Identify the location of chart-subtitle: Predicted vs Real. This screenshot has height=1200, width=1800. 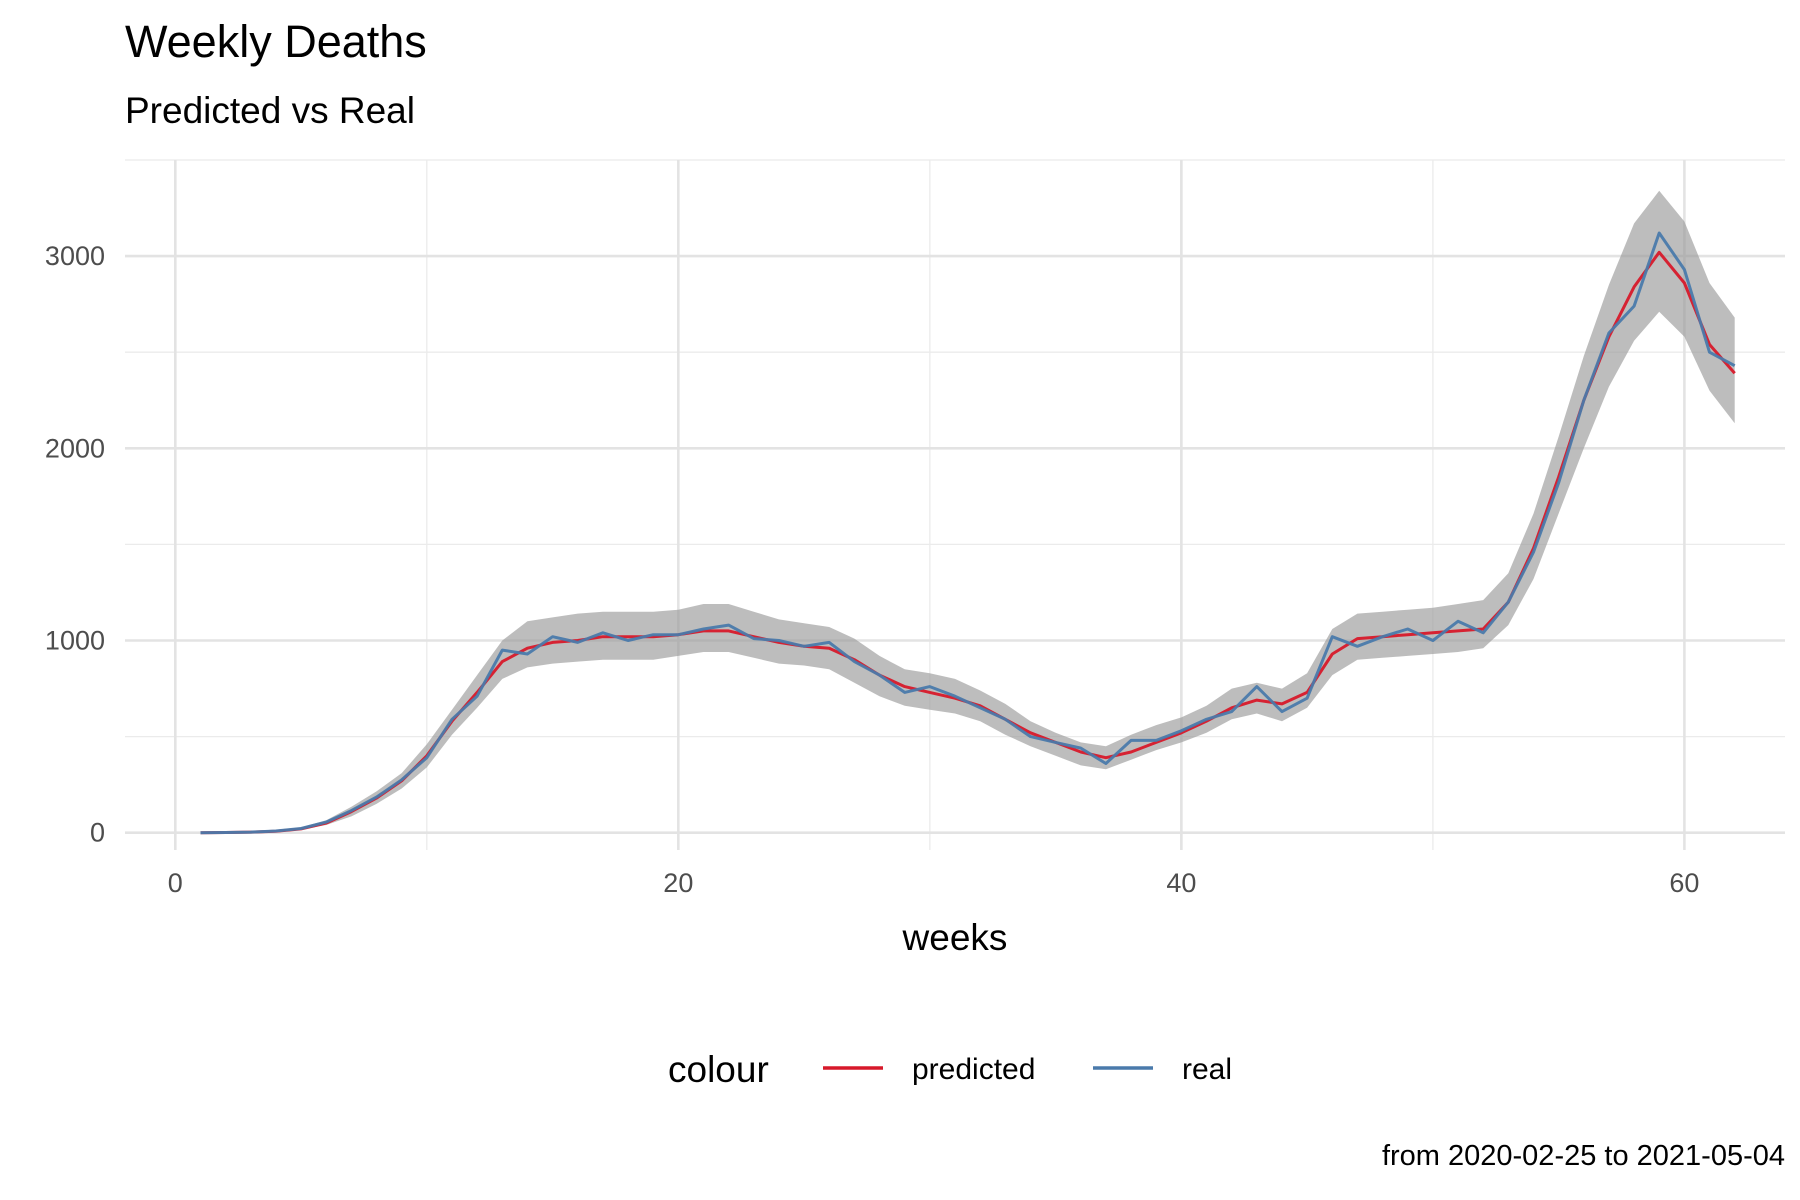
(270, 110).